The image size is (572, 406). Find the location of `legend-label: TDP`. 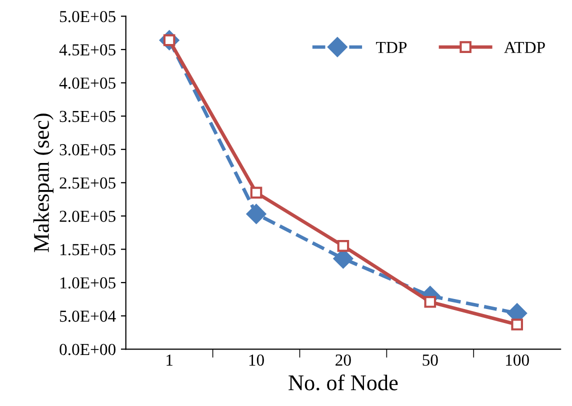

legend-label: TDP is located at coordinates (391, 47).